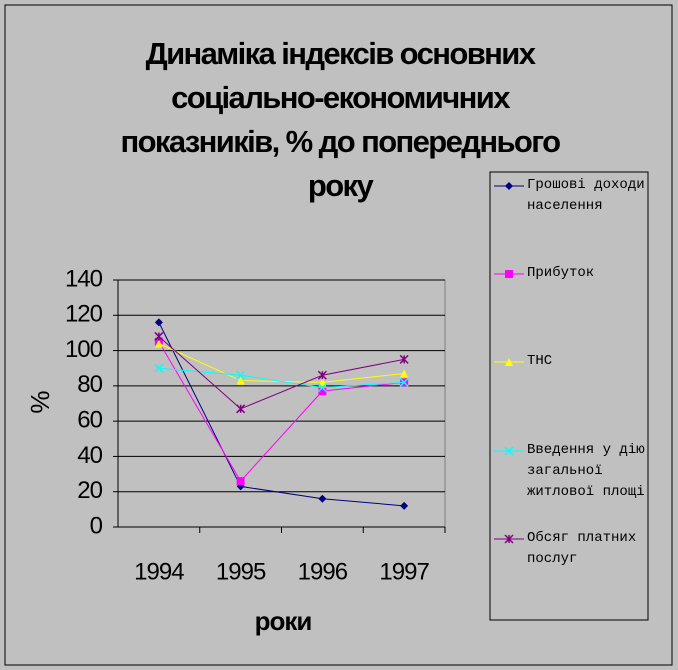 The image size is (678, 670). What do you see at coordinates (323, 571) in the screenshot?
I see `x-tick-label: 1996` at bounding box center [323, 571].